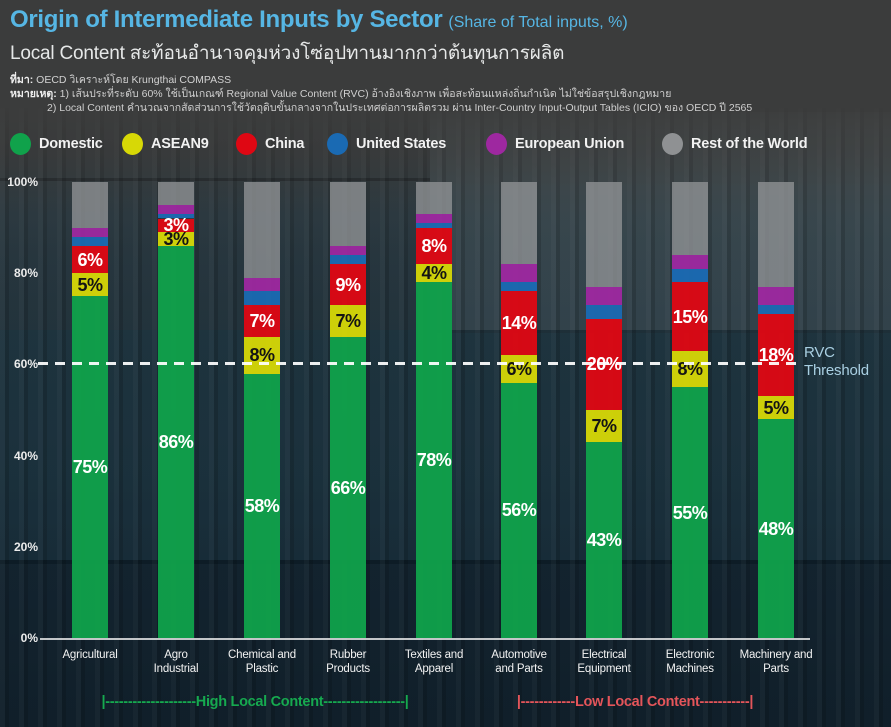 The image size is (891, 727). What do you see at coordinates (25, 455) in the screenshot?
I see `y-axis-tick-40: 40%` at bounding box center [25, 455].